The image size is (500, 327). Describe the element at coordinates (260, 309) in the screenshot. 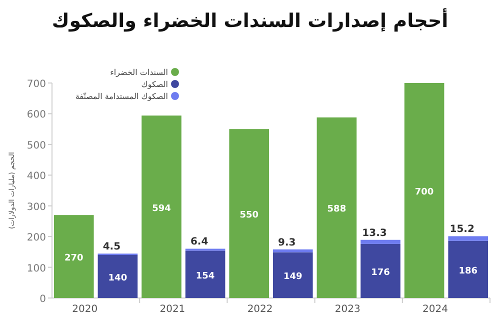

I see `x-tick-label: 2022` at that location.